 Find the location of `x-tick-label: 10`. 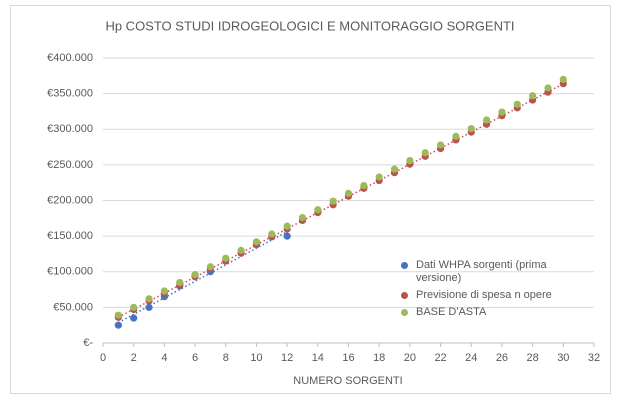

x-tick-label: 10 is located at coordinates (256, 358).